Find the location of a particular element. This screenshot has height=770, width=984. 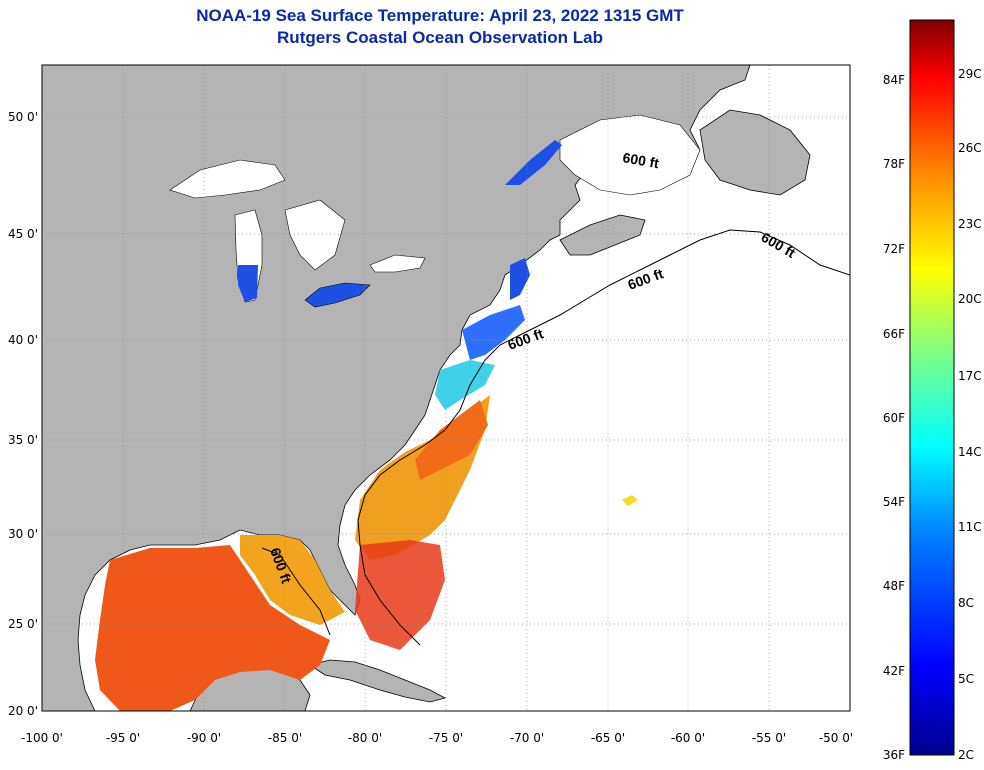

colorbar-c-label: 11C is located at coordinates (970, 527).